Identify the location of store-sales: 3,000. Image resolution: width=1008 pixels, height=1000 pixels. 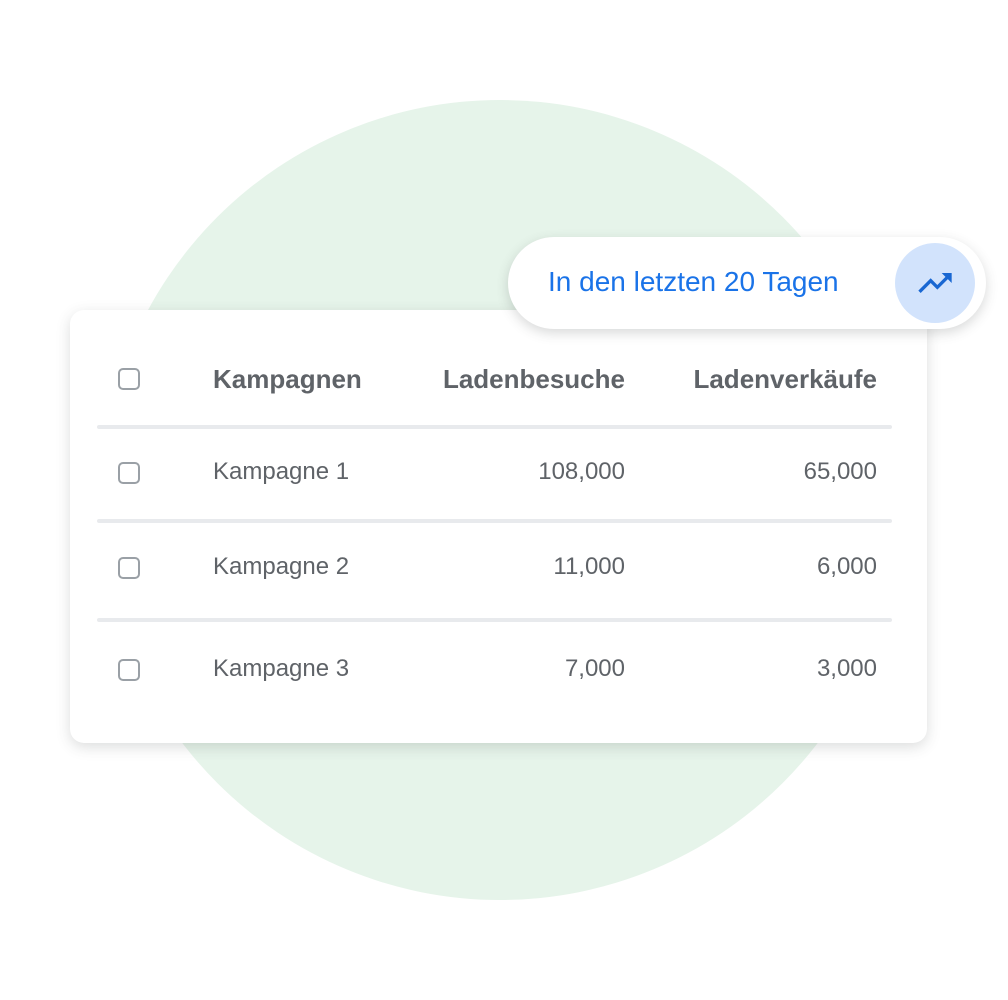
(846, 668).